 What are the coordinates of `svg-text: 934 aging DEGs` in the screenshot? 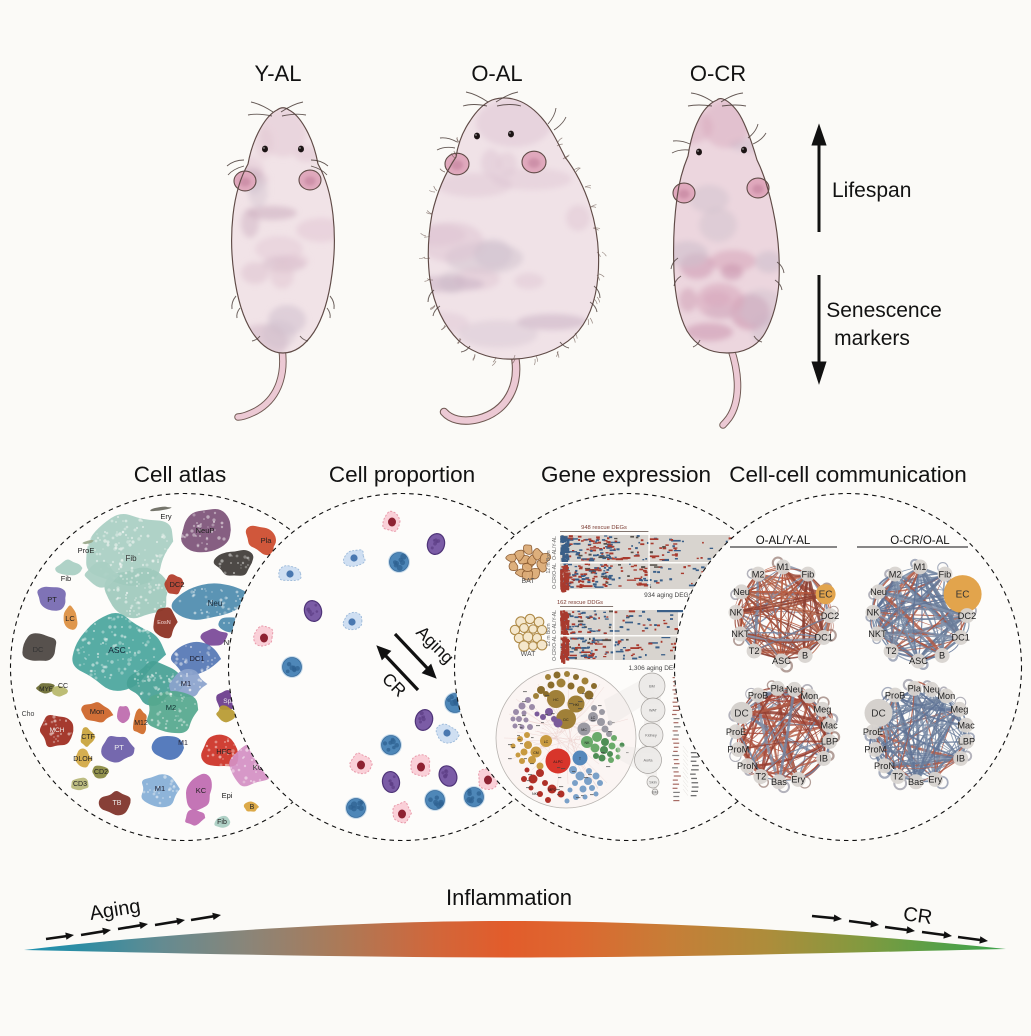 It's located at (668, 595).